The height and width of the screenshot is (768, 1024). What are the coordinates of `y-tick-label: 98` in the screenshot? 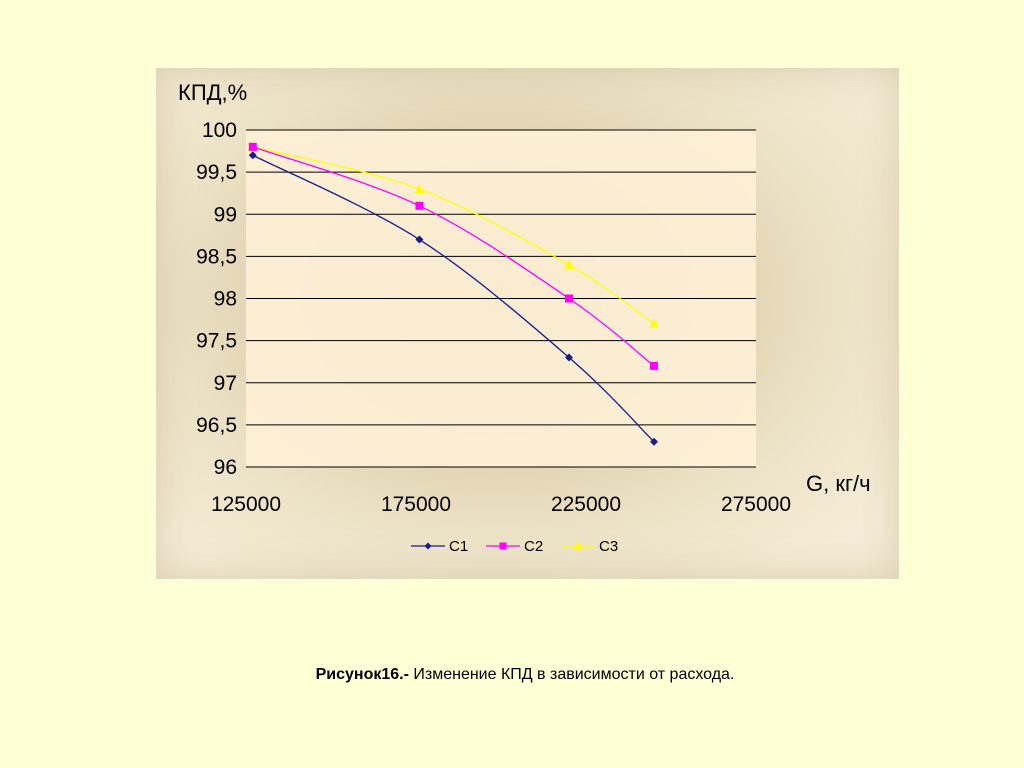 It's located at (225, 299).